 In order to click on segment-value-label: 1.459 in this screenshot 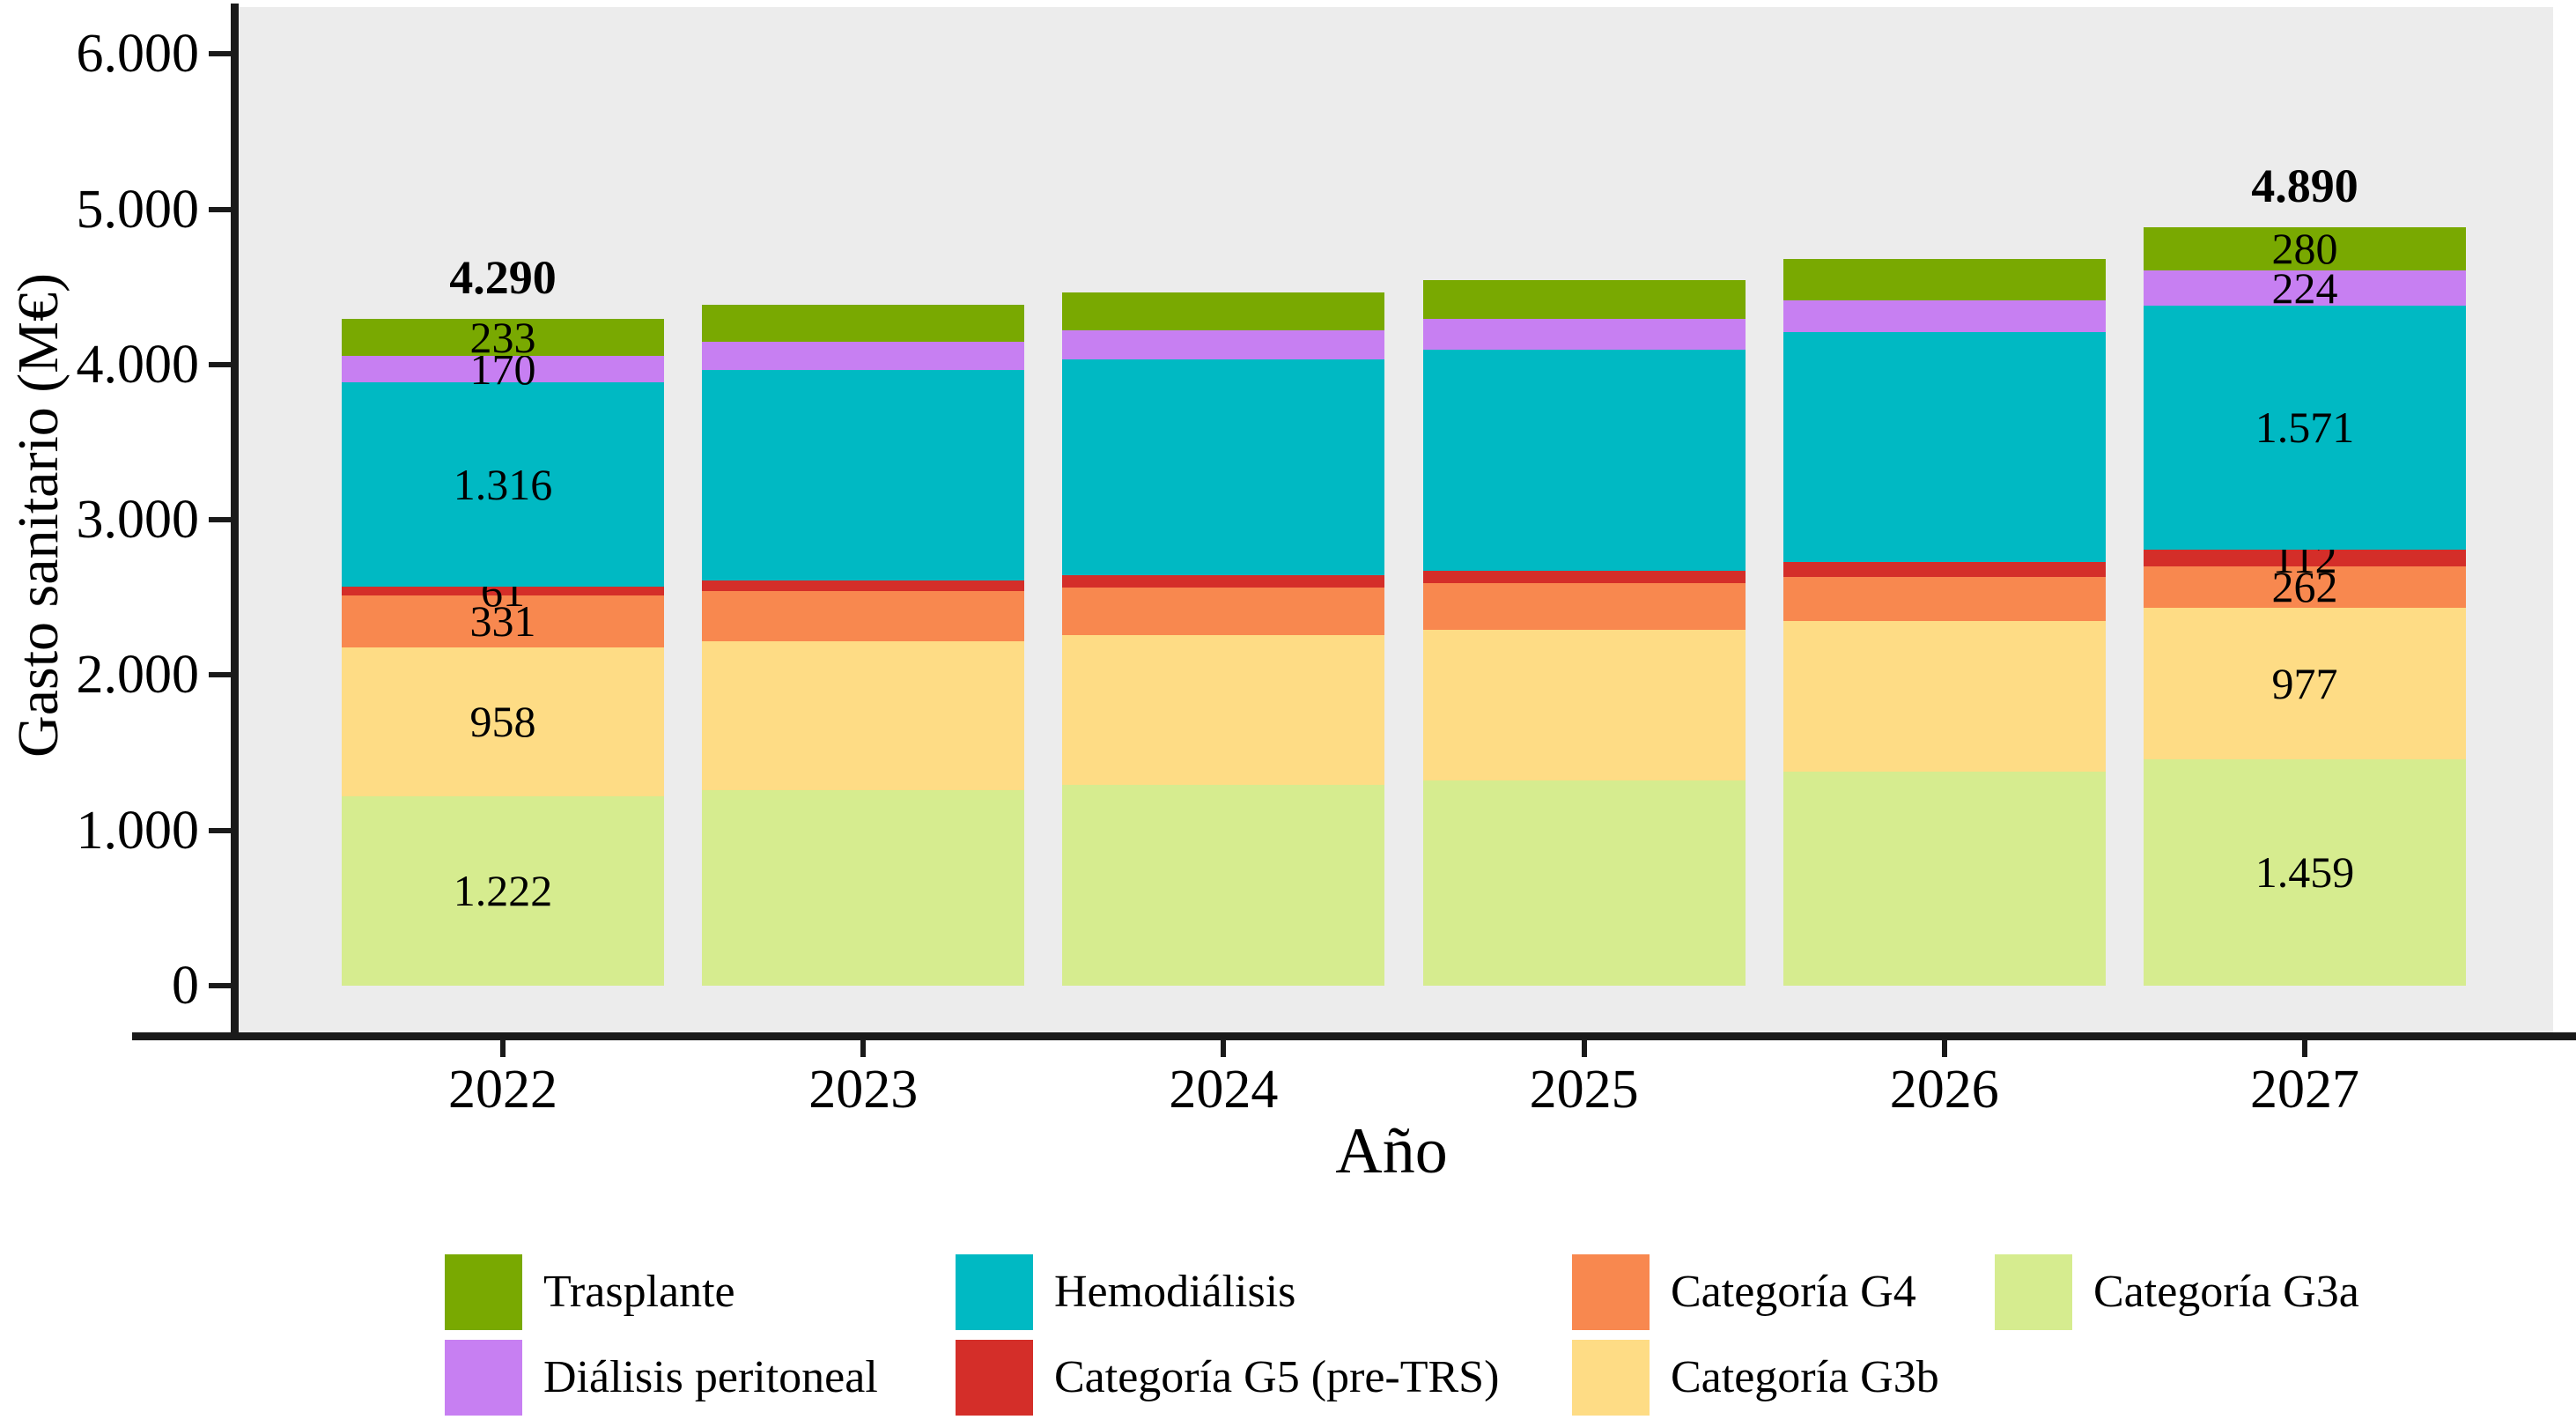, I will do `click(2305, 872)`.